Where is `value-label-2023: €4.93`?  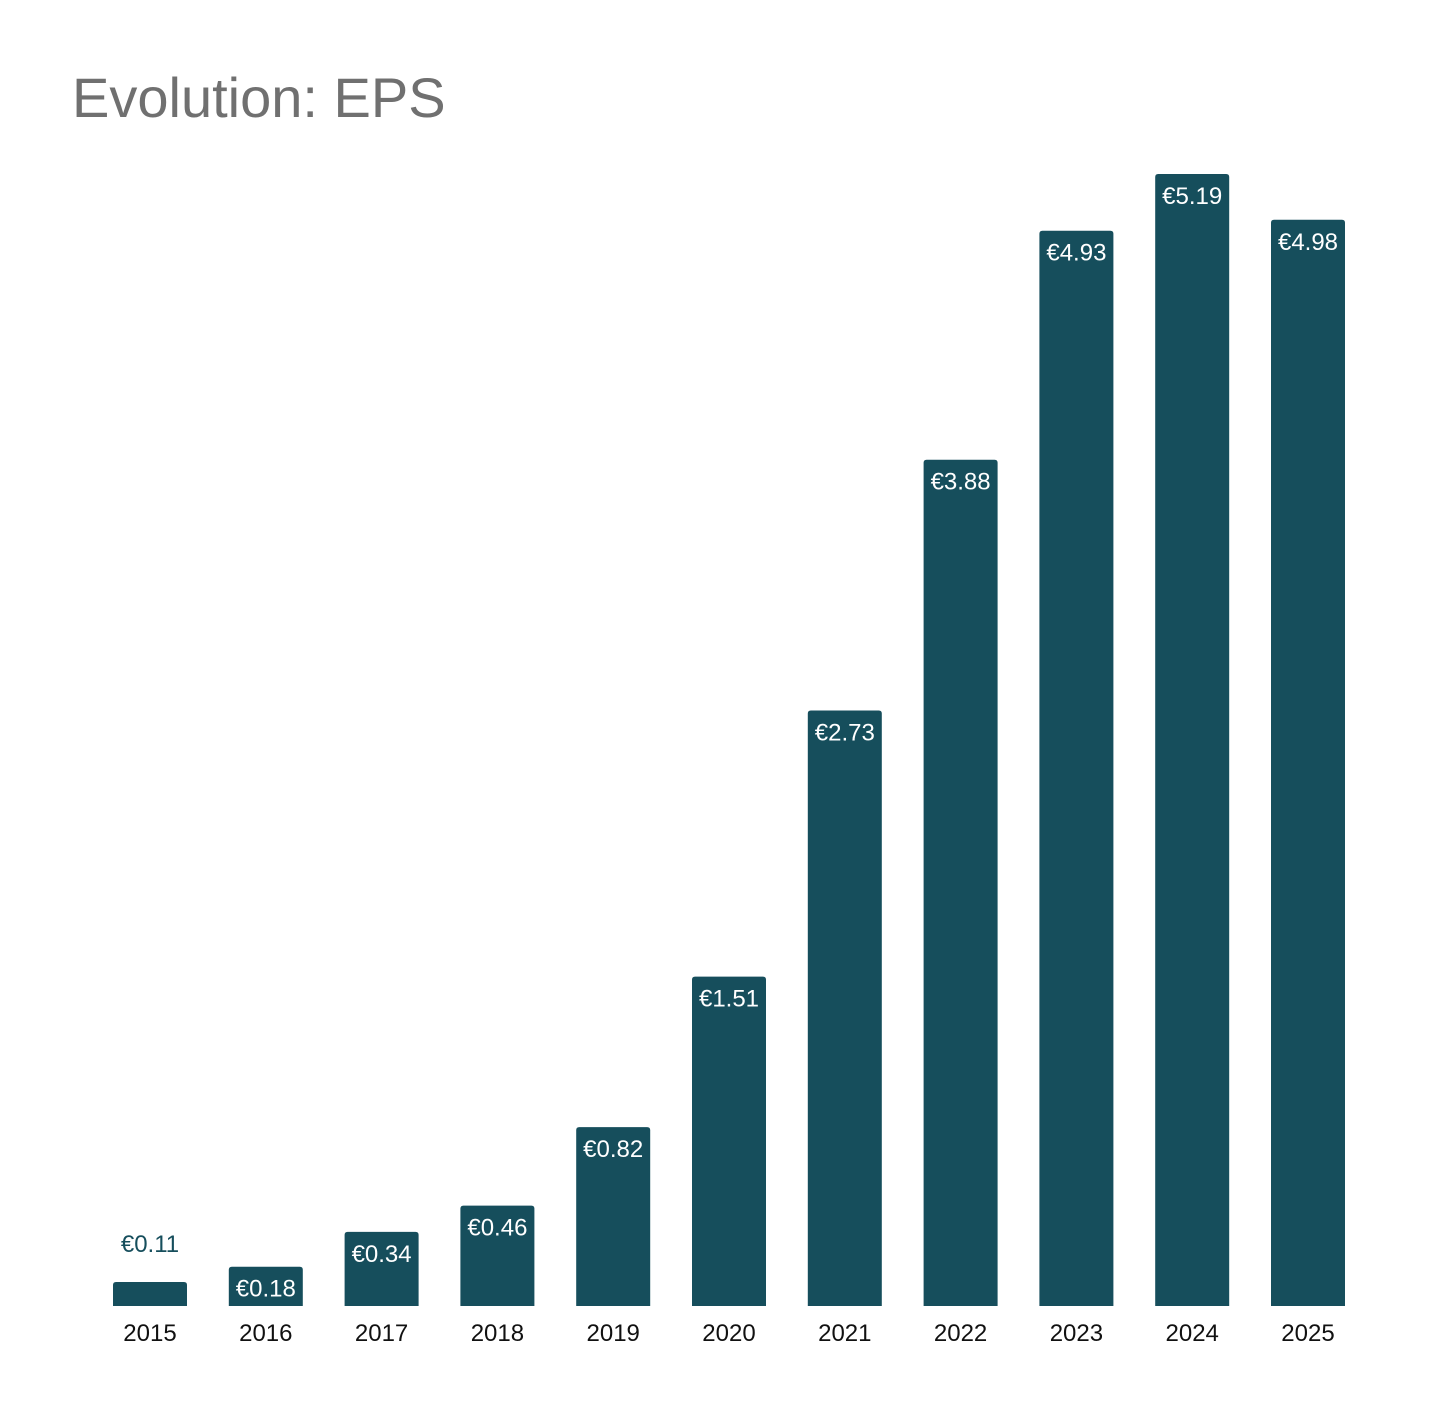
value-label-2023: €4.93 is located at coordinates (1076, 253).